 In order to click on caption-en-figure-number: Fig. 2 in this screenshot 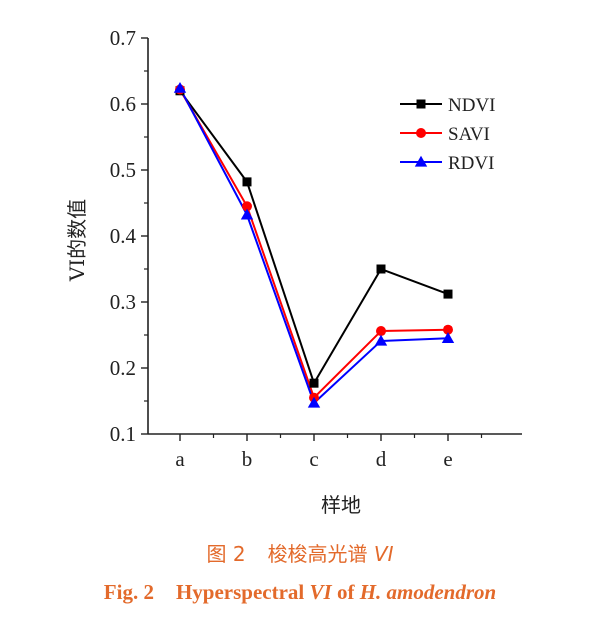, I will do `click(128, 592)`.